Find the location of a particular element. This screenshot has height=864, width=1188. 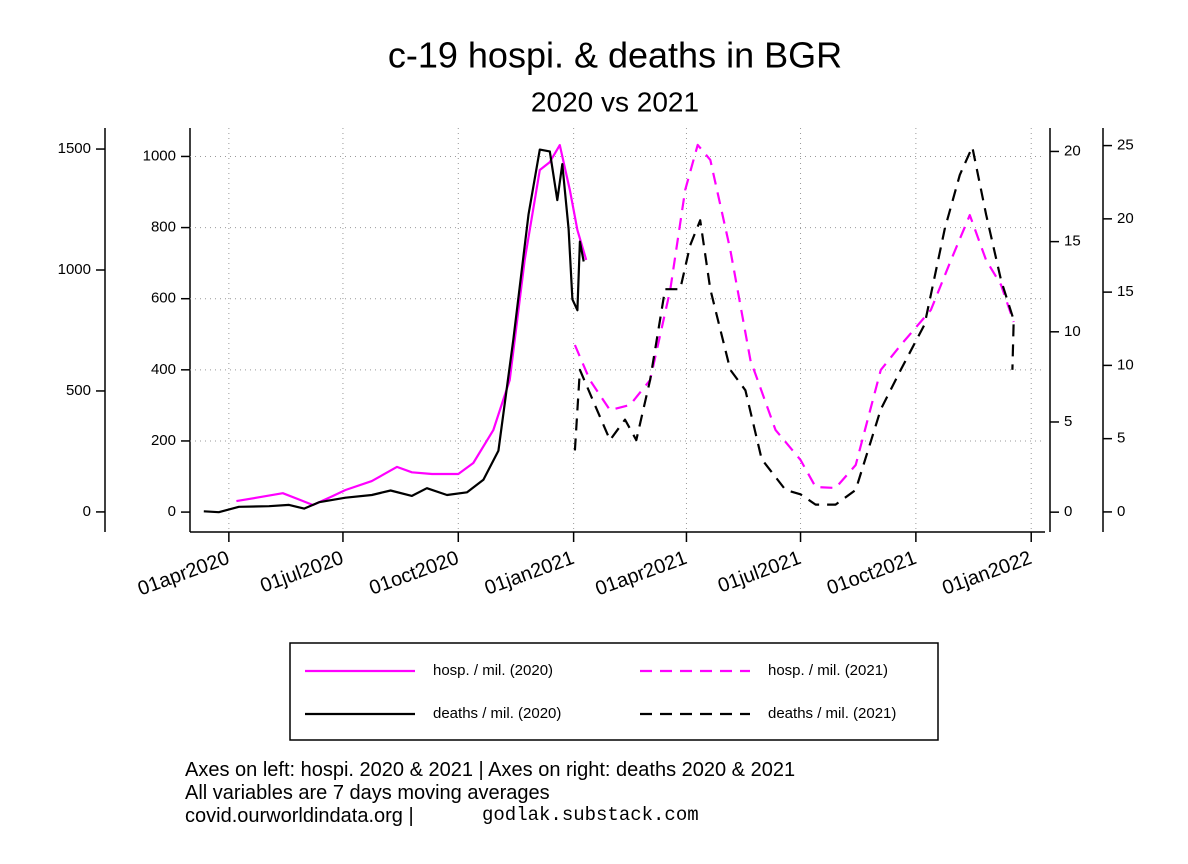

legend-label: deaths / mil. (2020) is located at coordinates (497, 713).